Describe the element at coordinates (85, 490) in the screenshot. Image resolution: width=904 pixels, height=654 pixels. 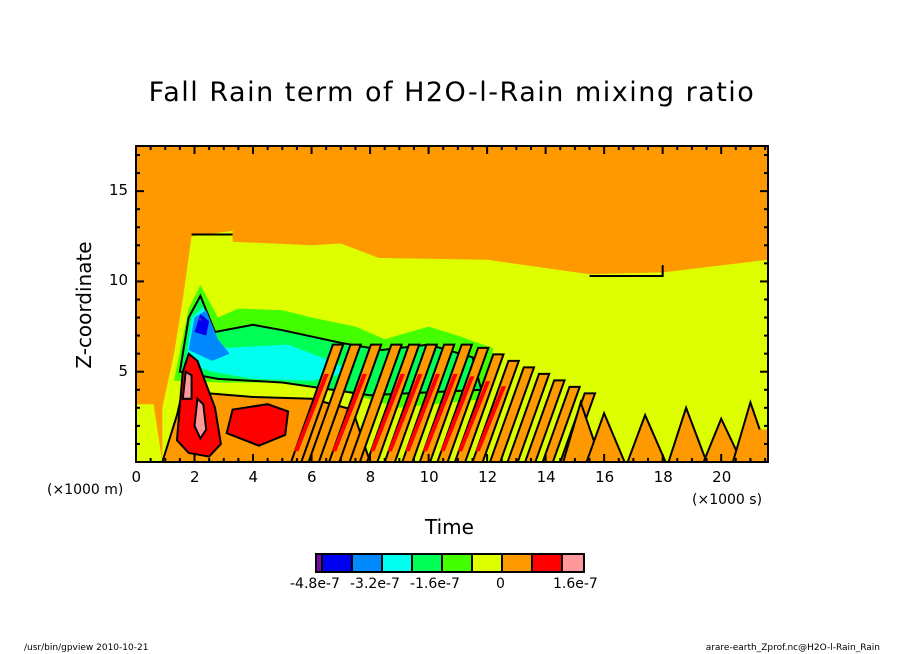
I see `y-unit-label: (×1000 m)` at that location.